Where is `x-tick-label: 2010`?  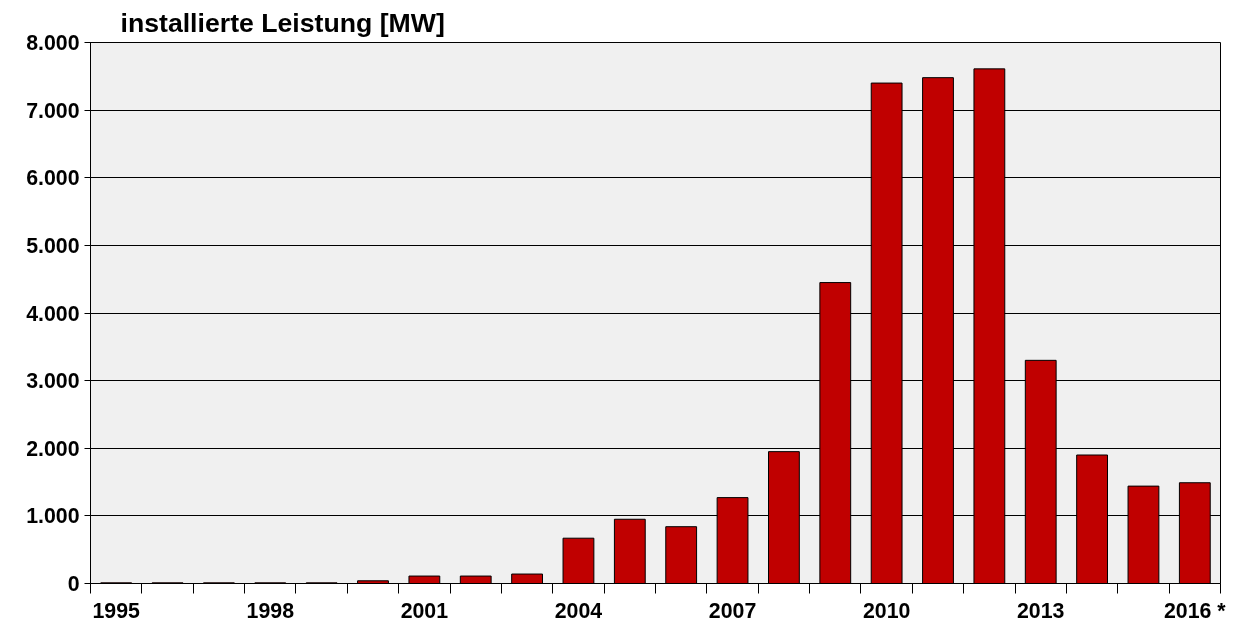 x-tick-label: 2010 is located at coordinates (886, 610).